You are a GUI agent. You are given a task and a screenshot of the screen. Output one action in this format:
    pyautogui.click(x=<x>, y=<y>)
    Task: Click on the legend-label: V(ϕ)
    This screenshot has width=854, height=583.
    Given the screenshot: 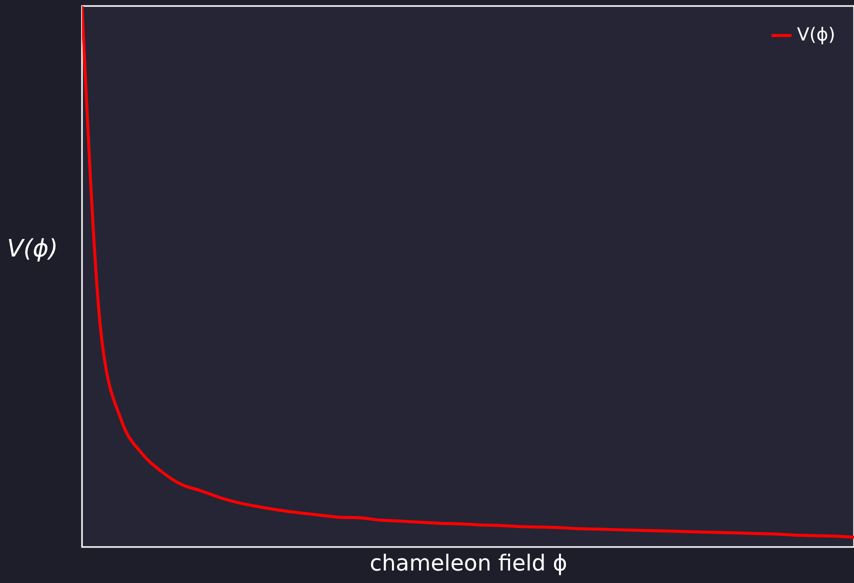 What is the action you would take?
    pyautogui.click(x=816, y=35)
    